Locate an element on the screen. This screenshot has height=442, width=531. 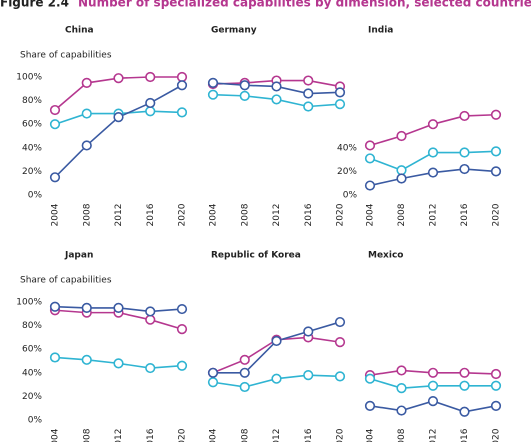
y-tick-label: 0% is located at coordinates (35, 421).